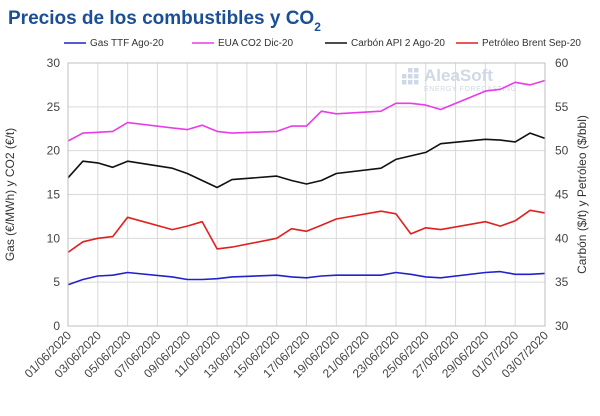  What do you see at coordinates (562, 282) in the screenshot?
I see `y-right-tick-label: 35` at bounding box center [562, 282].